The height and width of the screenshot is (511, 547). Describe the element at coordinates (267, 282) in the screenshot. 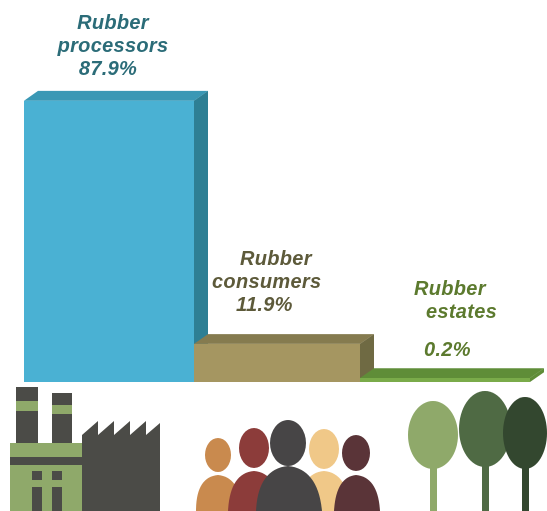

I see `category-label-line: consumers` at that location.